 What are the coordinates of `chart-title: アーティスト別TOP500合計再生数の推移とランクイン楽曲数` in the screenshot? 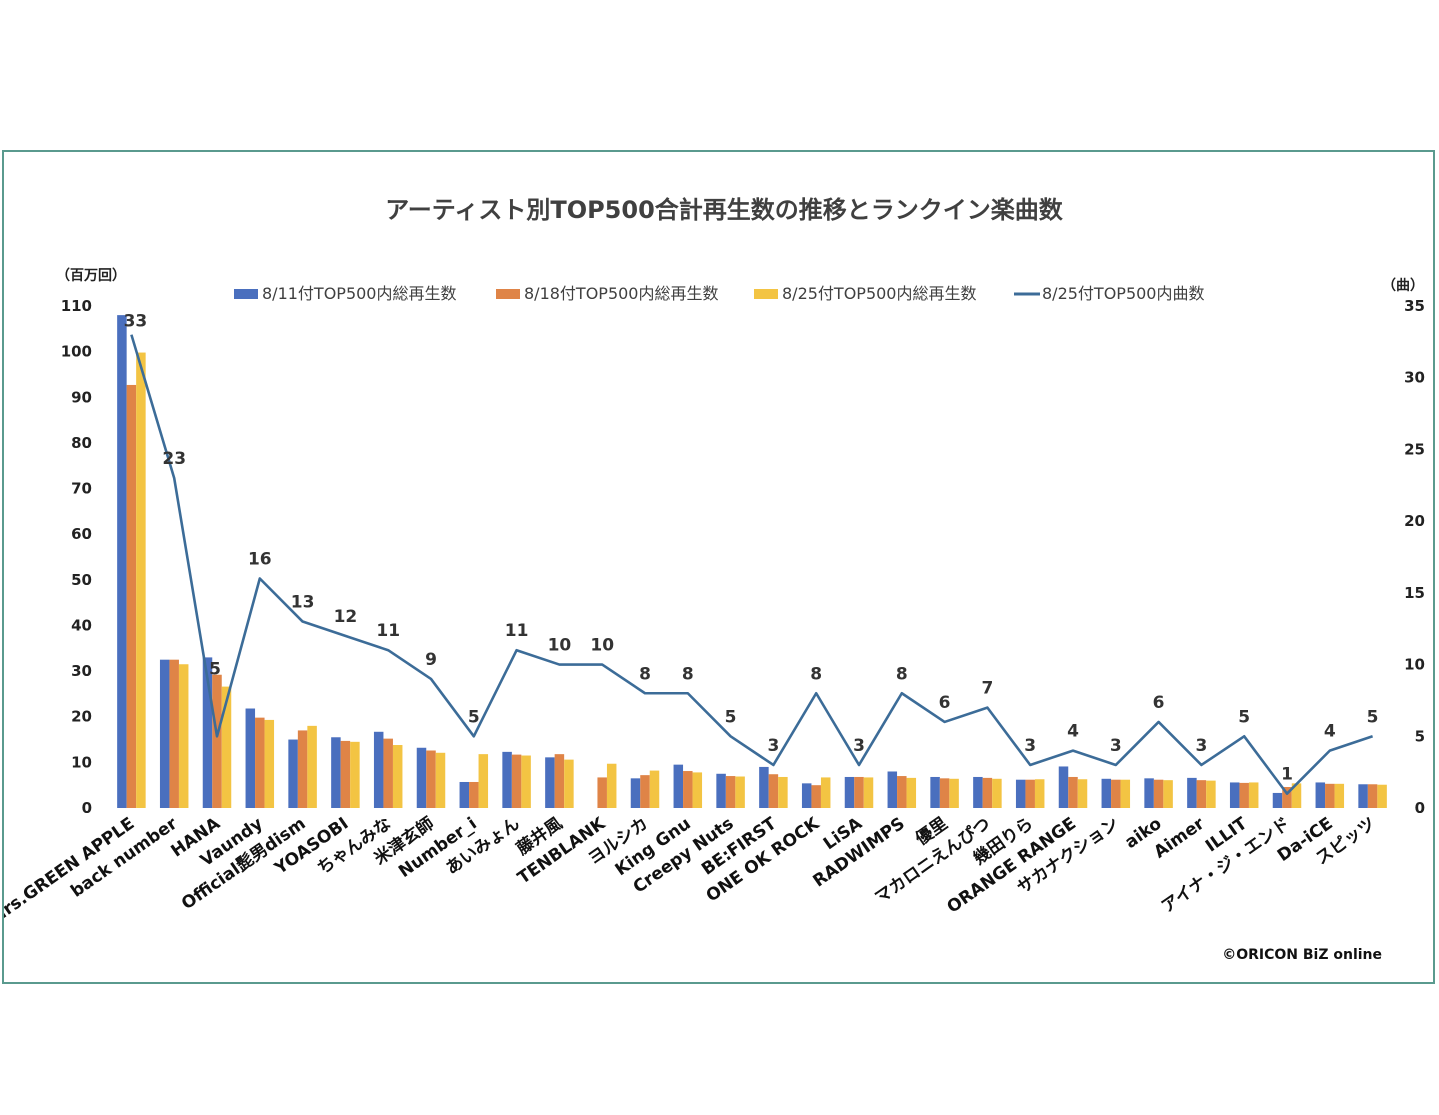 It's located at (724, 210).